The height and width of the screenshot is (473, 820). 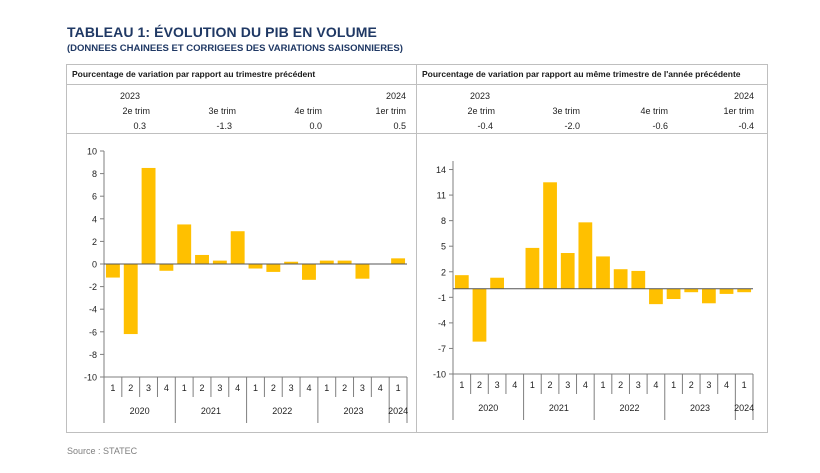 I want to click on right-quarter-value: -0.4, so click(x=746, y=126).